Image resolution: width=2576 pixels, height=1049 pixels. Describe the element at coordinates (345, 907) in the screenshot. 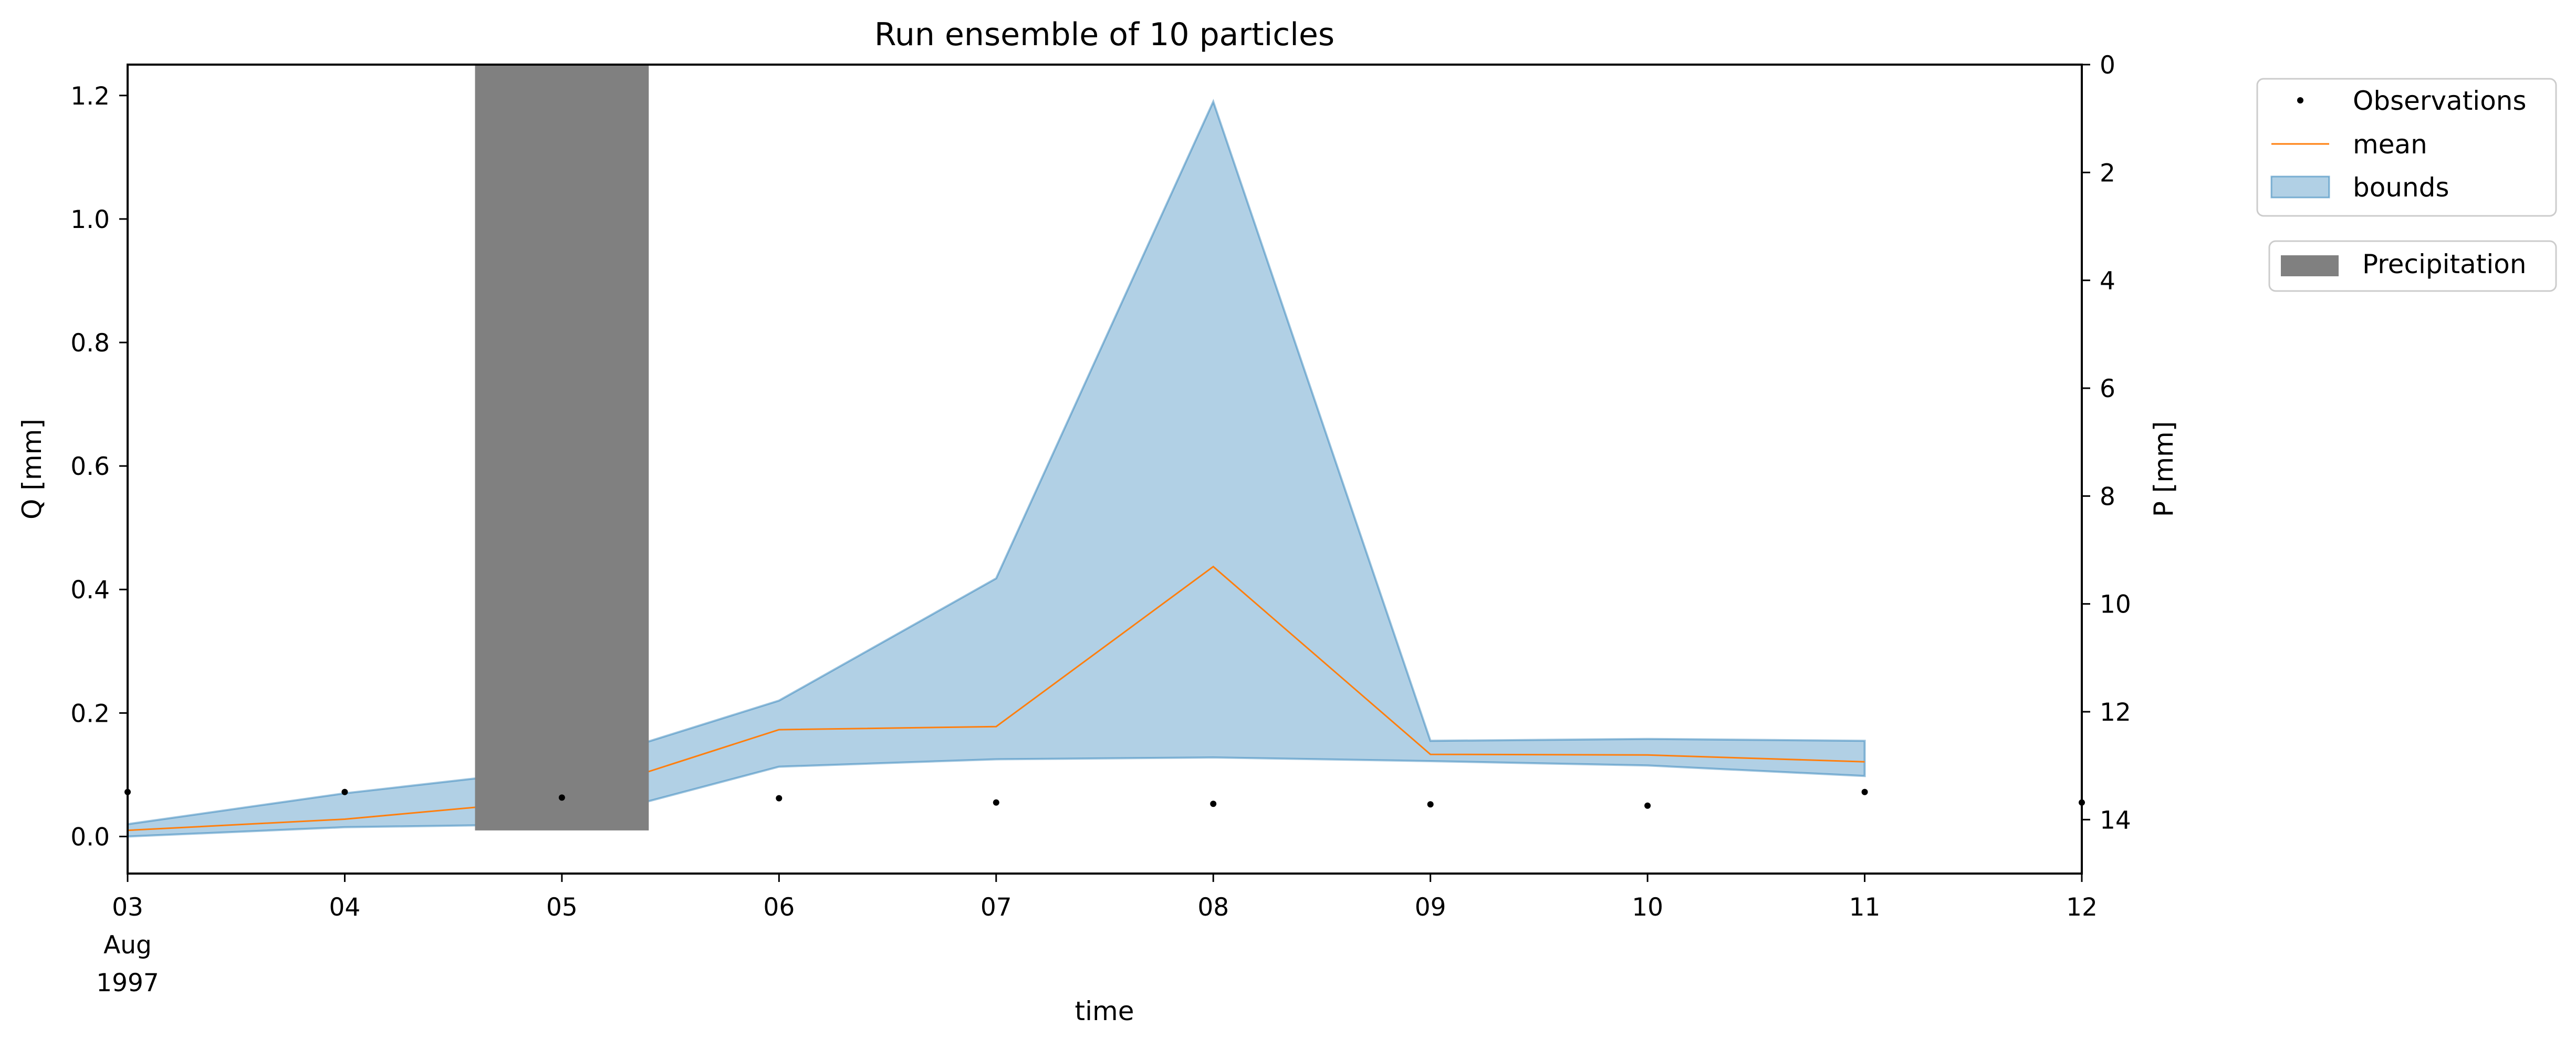

I see `x-tick-label: 04` at that location.